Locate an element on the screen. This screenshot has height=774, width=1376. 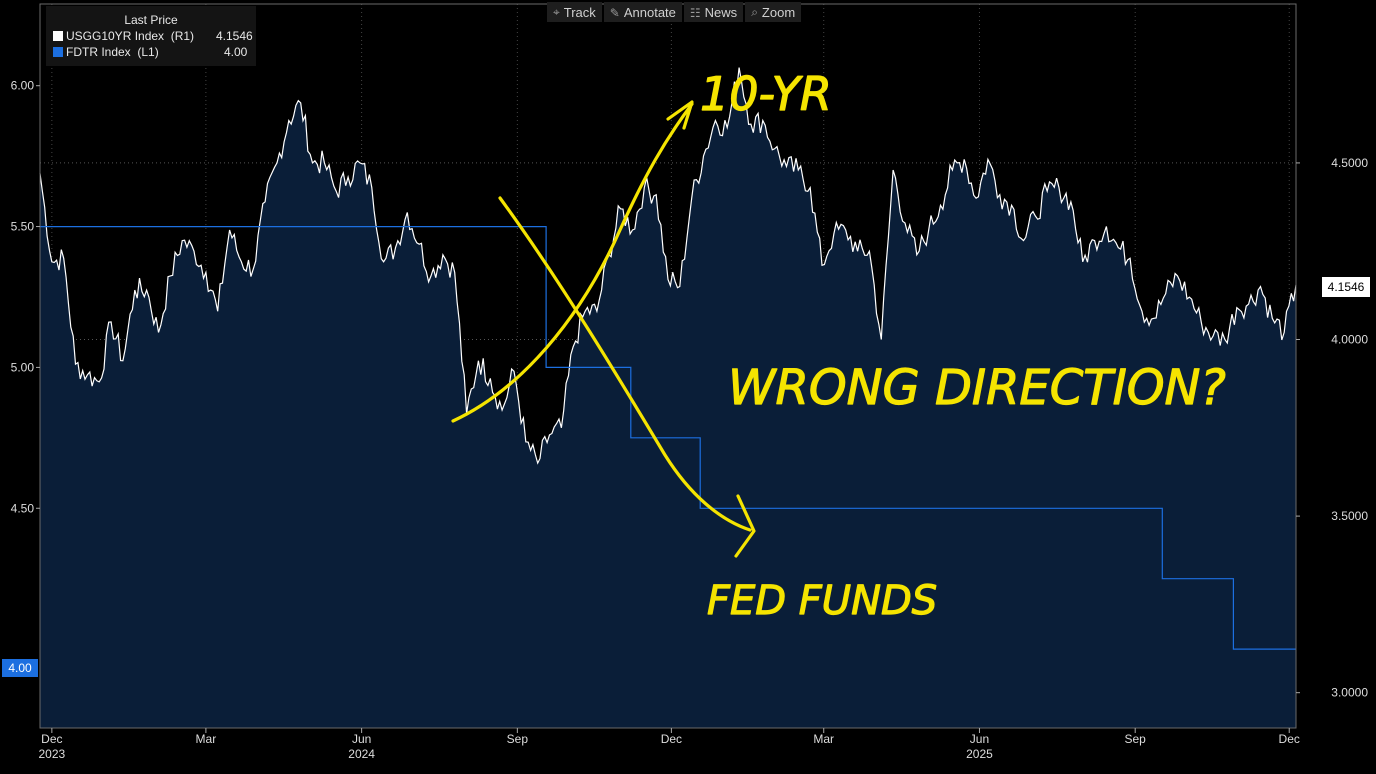
legend-row-fed-funds: FDTR Index (L1) 4.00 is located at coordinates (151, 52).